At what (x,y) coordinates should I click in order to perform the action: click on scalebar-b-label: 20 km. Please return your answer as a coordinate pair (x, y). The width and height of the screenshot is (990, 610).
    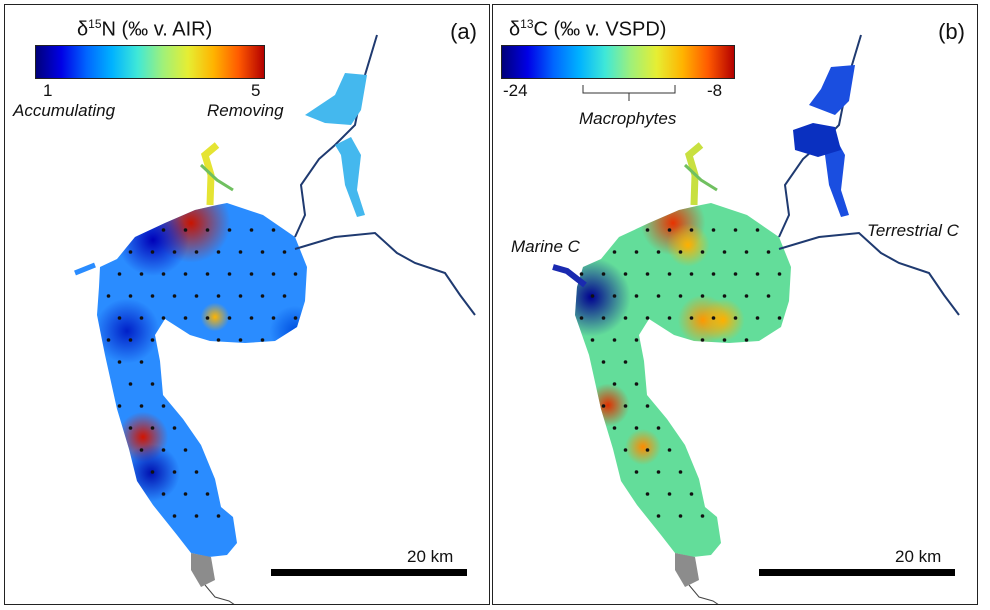
    Looking at the image, I should click on (918, 556).